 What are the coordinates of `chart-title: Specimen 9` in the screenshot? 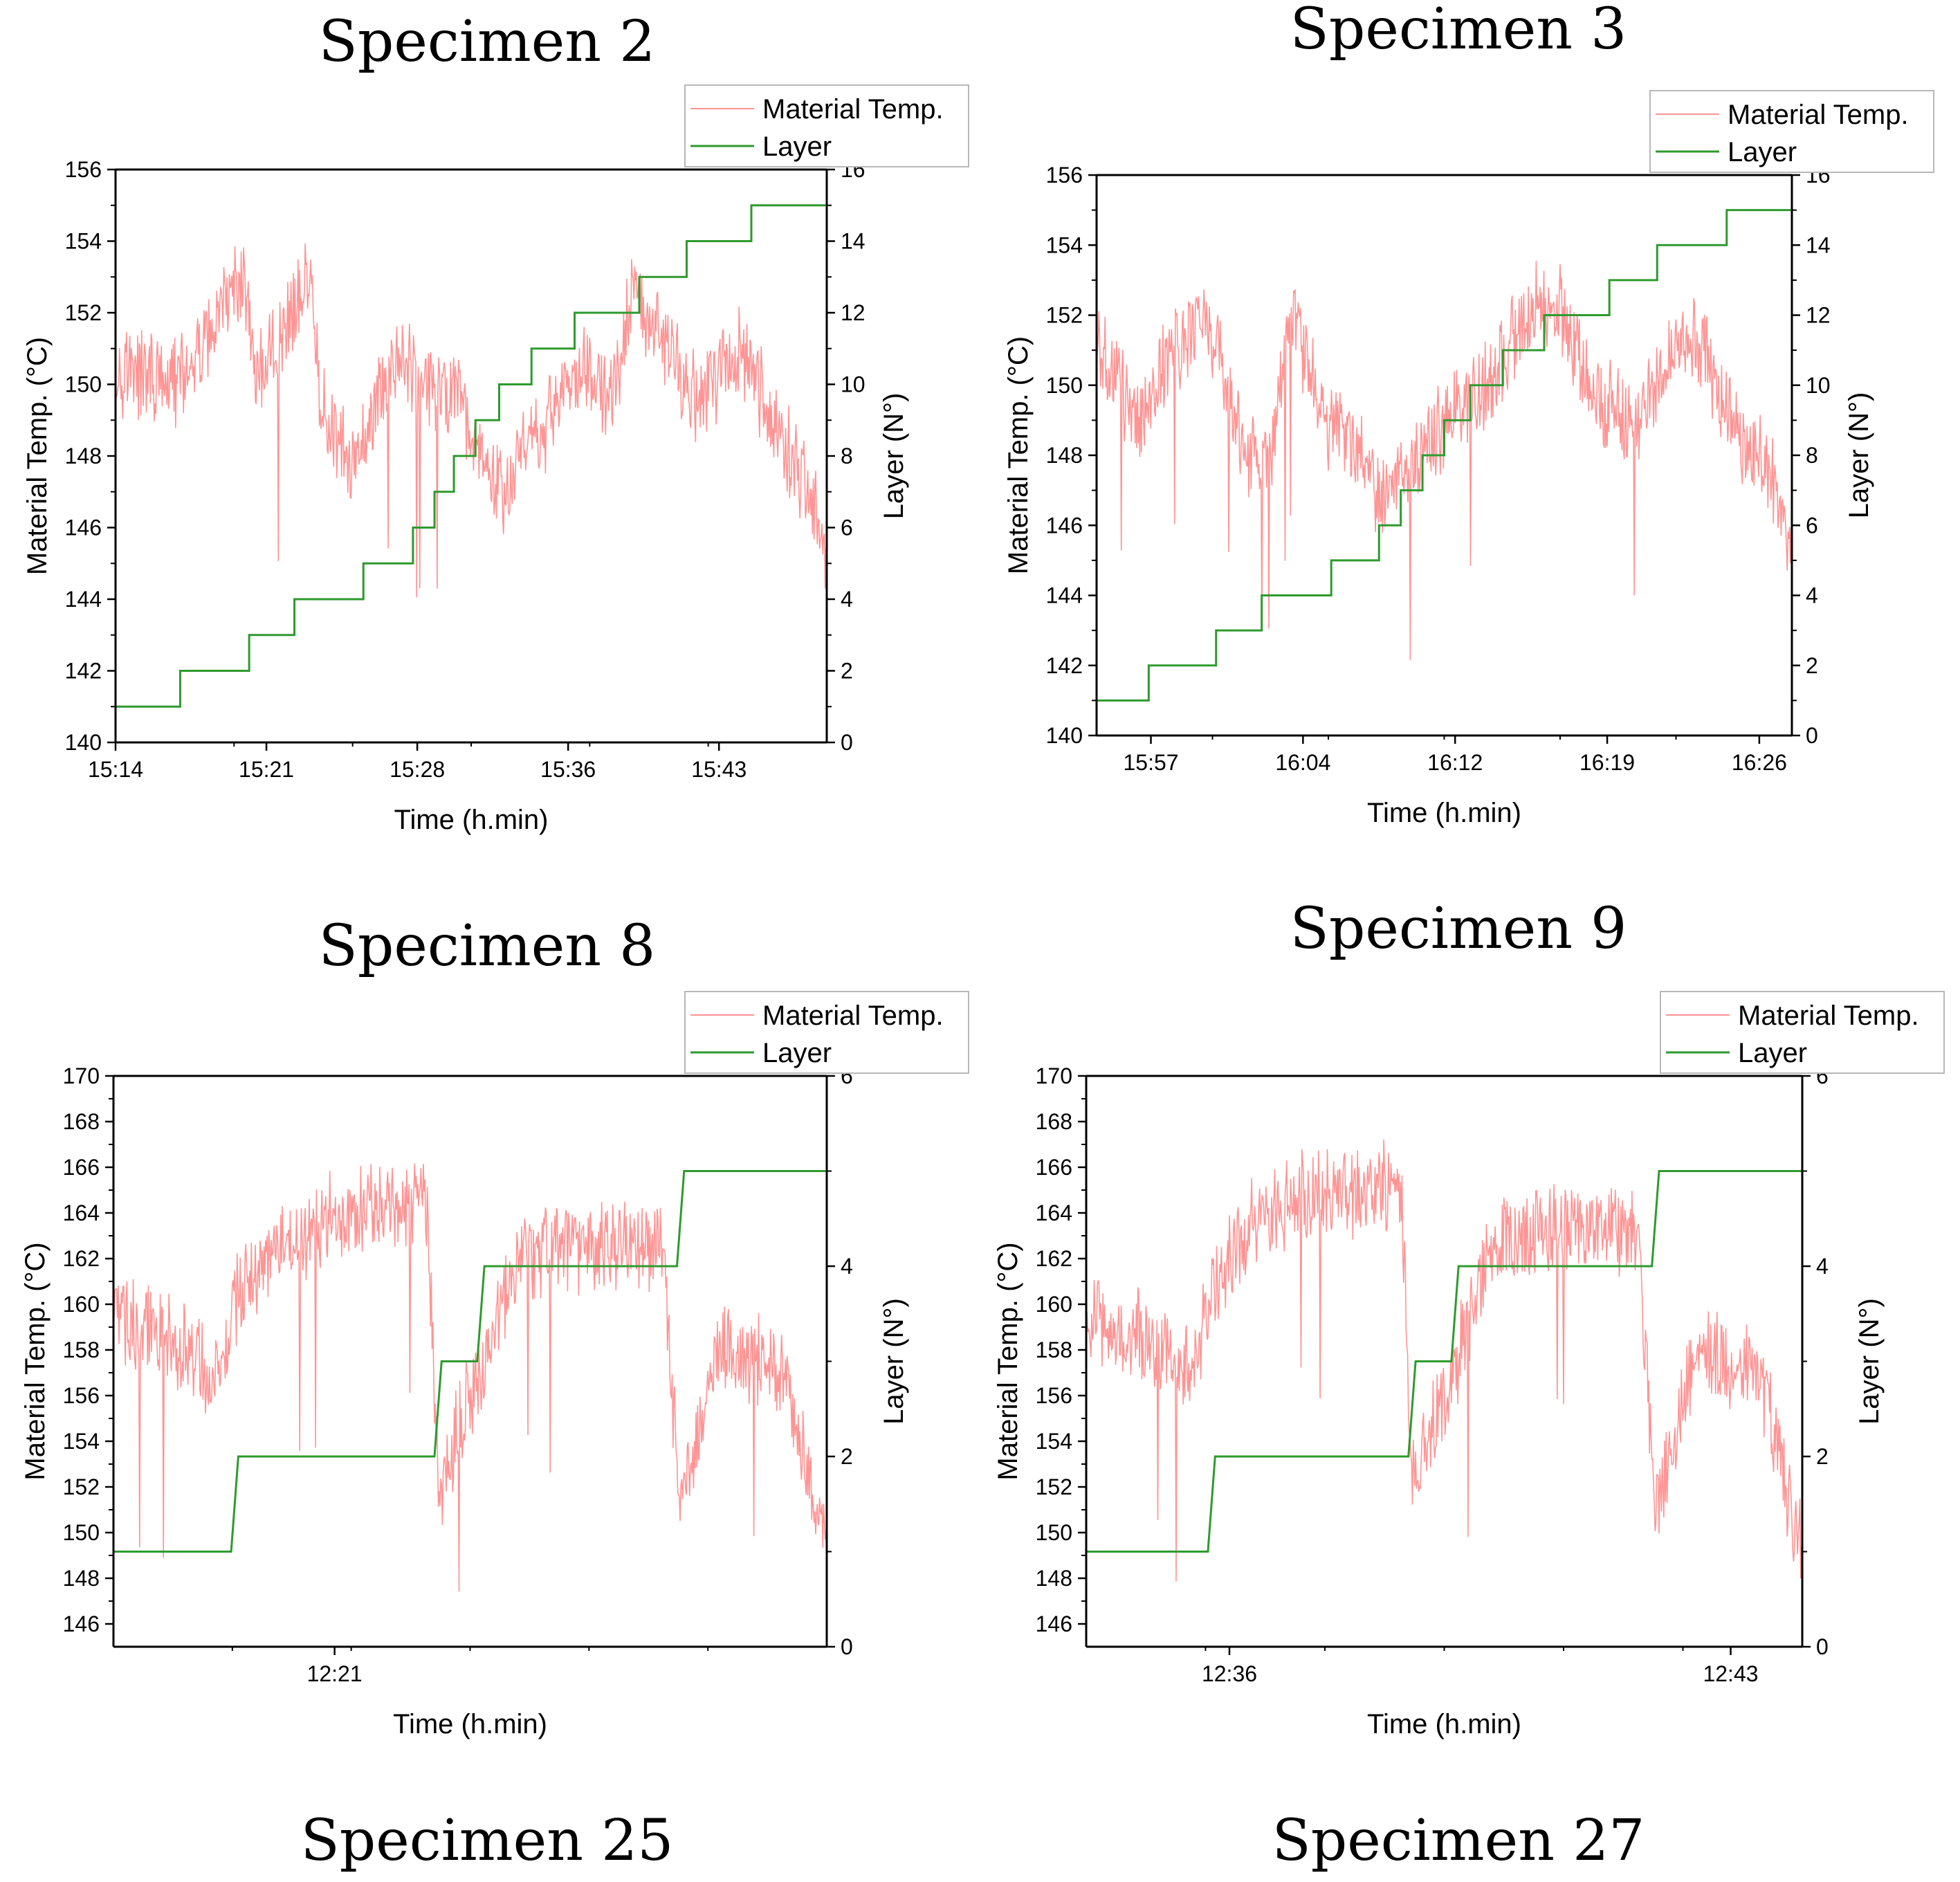 It's located at (1458, 929).